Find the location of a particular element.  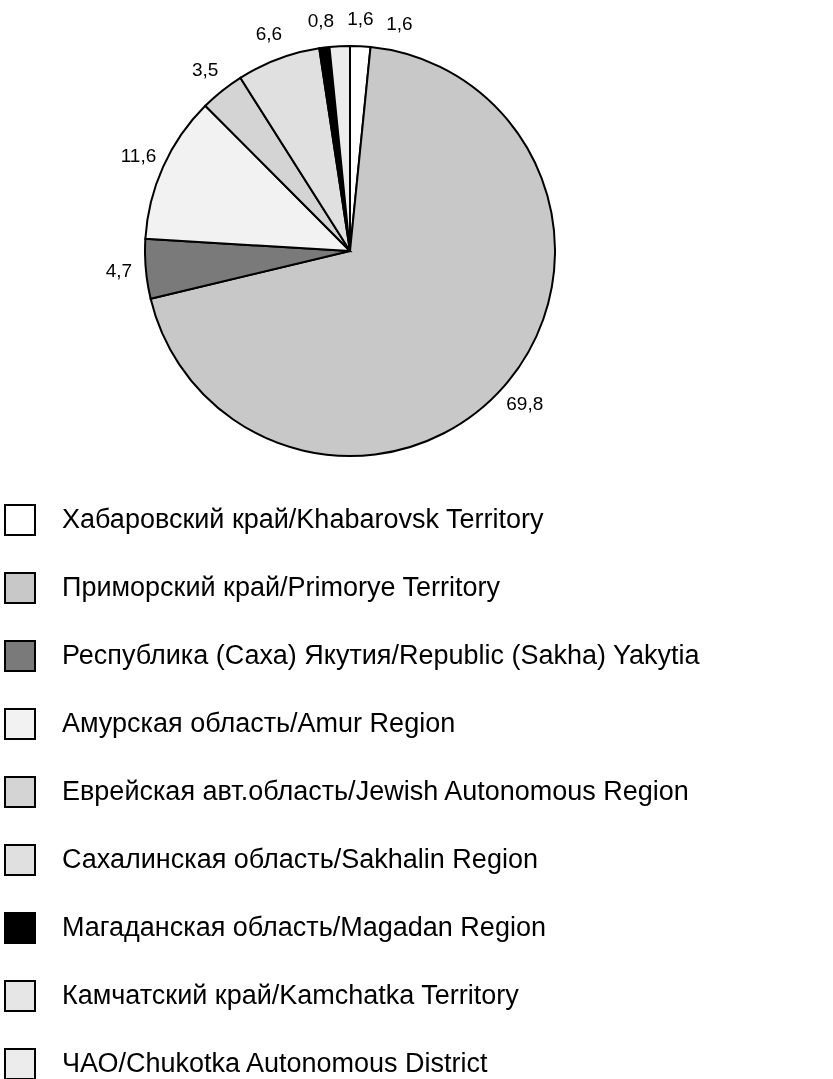

legend-label: Еврейская авт.область/Jewish Autonomous Region is located at coordinates (375, 791).